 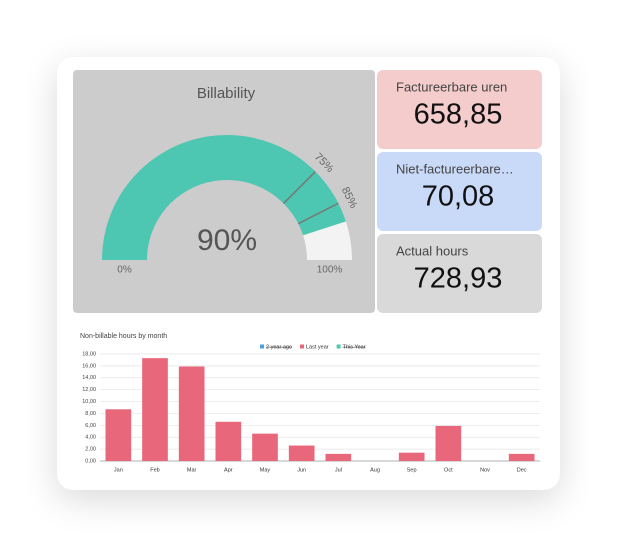 I want to click on x-tick-label: Jun, so click(x=301, y=470).